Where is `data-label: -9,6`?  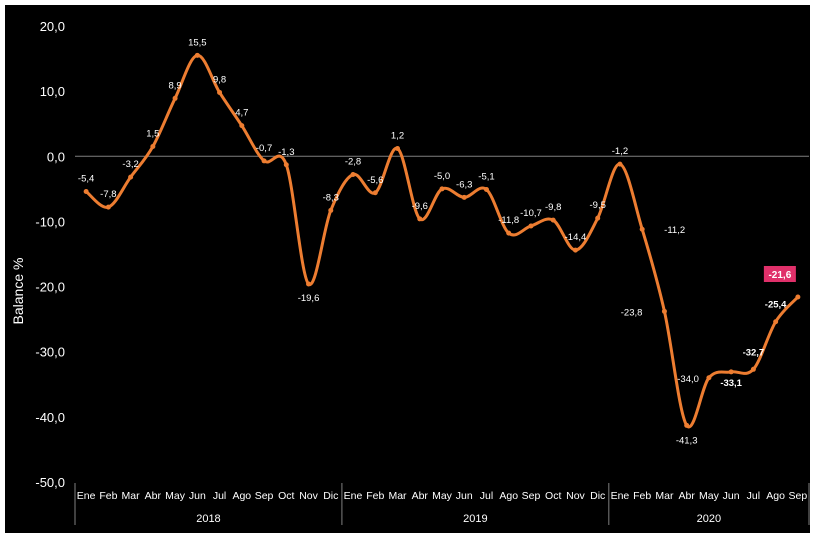 data-label: -9,6 is located at coordinates (420, 206).